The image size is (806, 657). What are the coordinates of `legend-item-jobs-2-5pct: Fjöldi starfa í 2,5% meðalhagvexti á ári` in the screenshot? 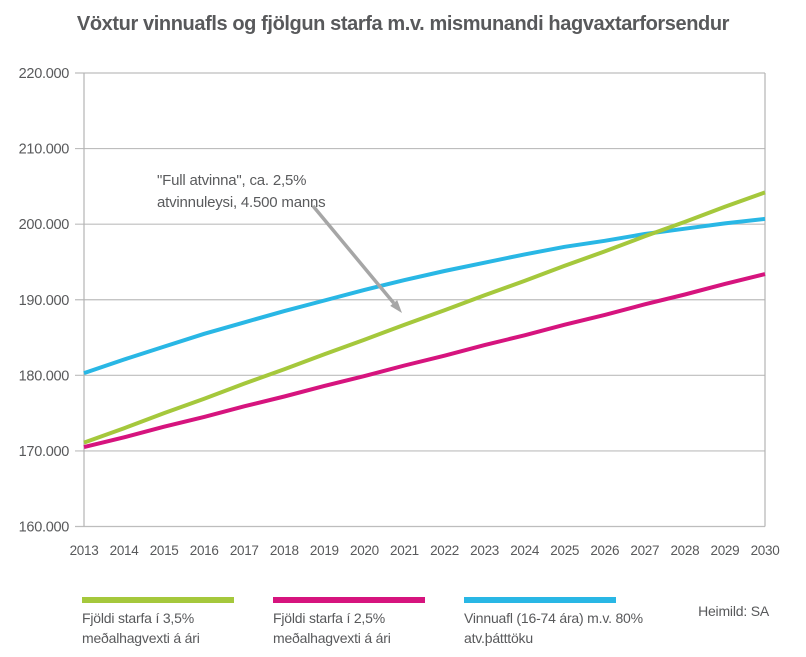 It's located at (349, 622).